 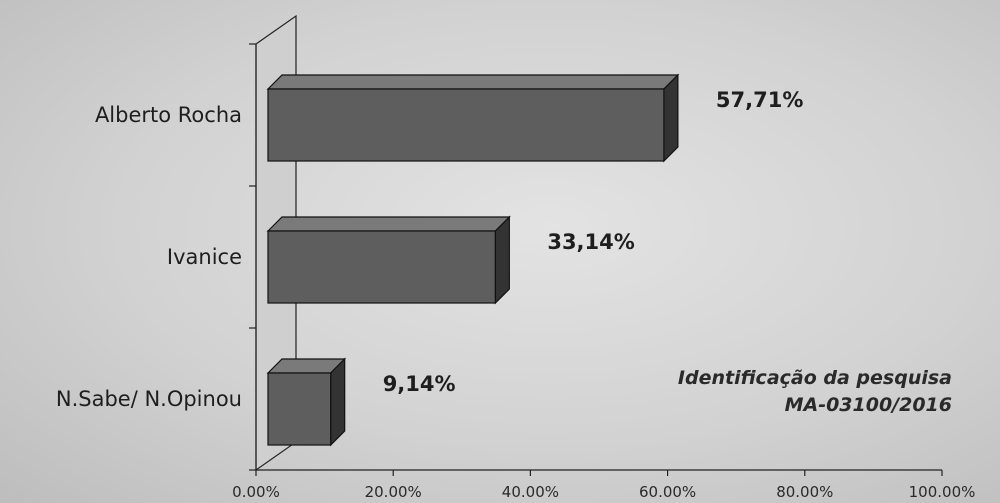 What do you see at coordinates (759, 100) in the screenshot?
I see `data-label: 57,71%` at bounding box center [759, 100].